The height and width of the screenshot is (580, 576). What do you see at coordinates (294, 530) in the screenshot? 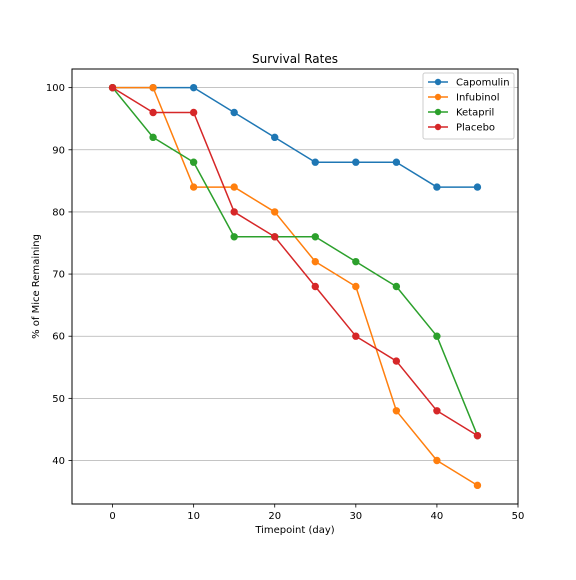
I see `x-axis-label: Timepoint (day)` at bounding box center [294, 530].